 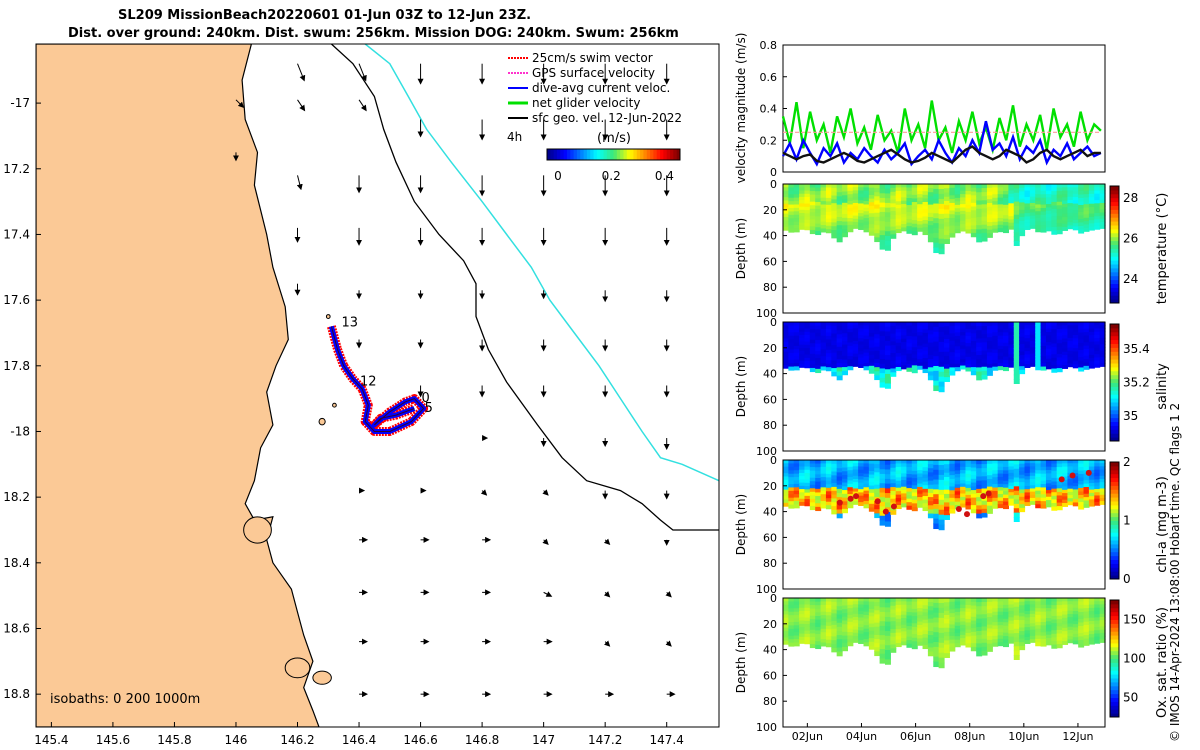 I want to click on legend-entry: GPS surface velocity, so click(x=593, y=73).